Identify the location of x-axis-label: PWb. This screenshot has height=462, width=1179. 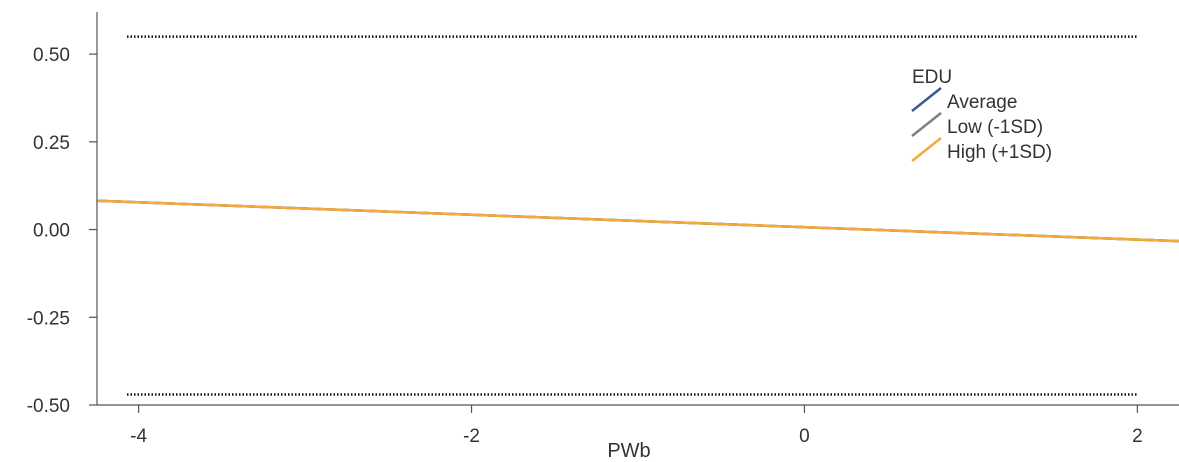
(628, 451).